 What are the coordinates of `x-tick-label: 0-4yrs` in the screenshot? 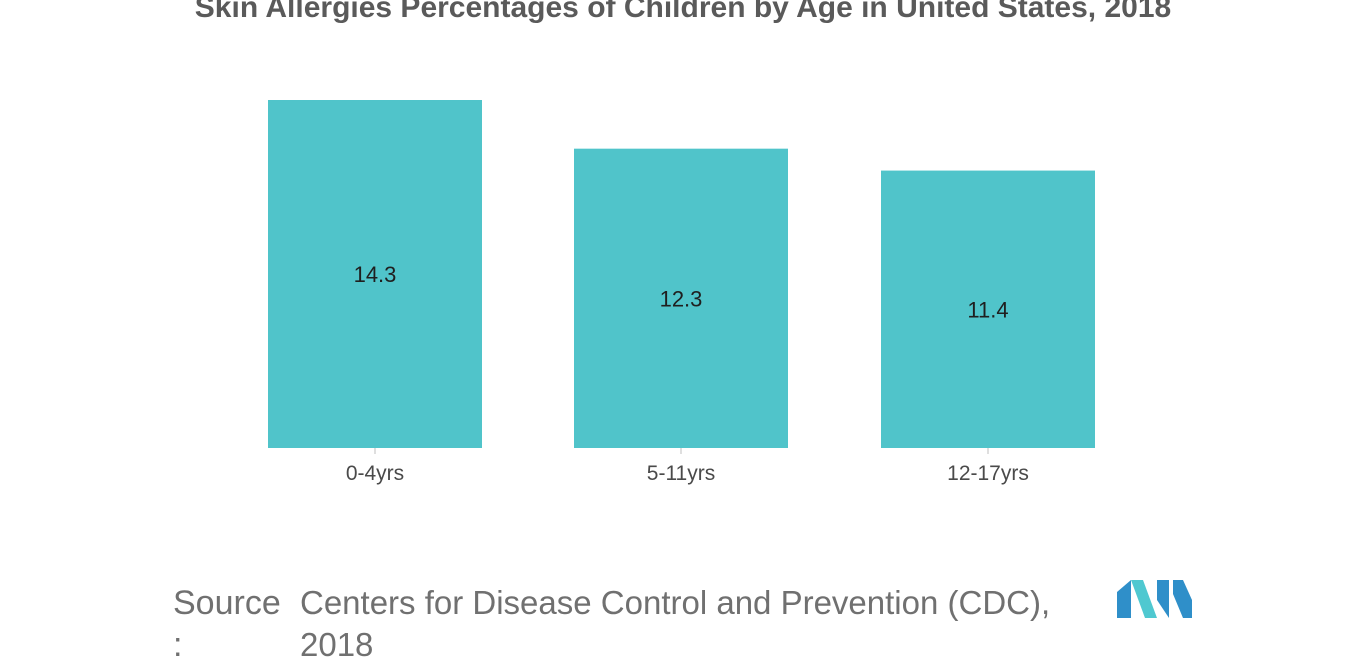 It's located at (375, 473).